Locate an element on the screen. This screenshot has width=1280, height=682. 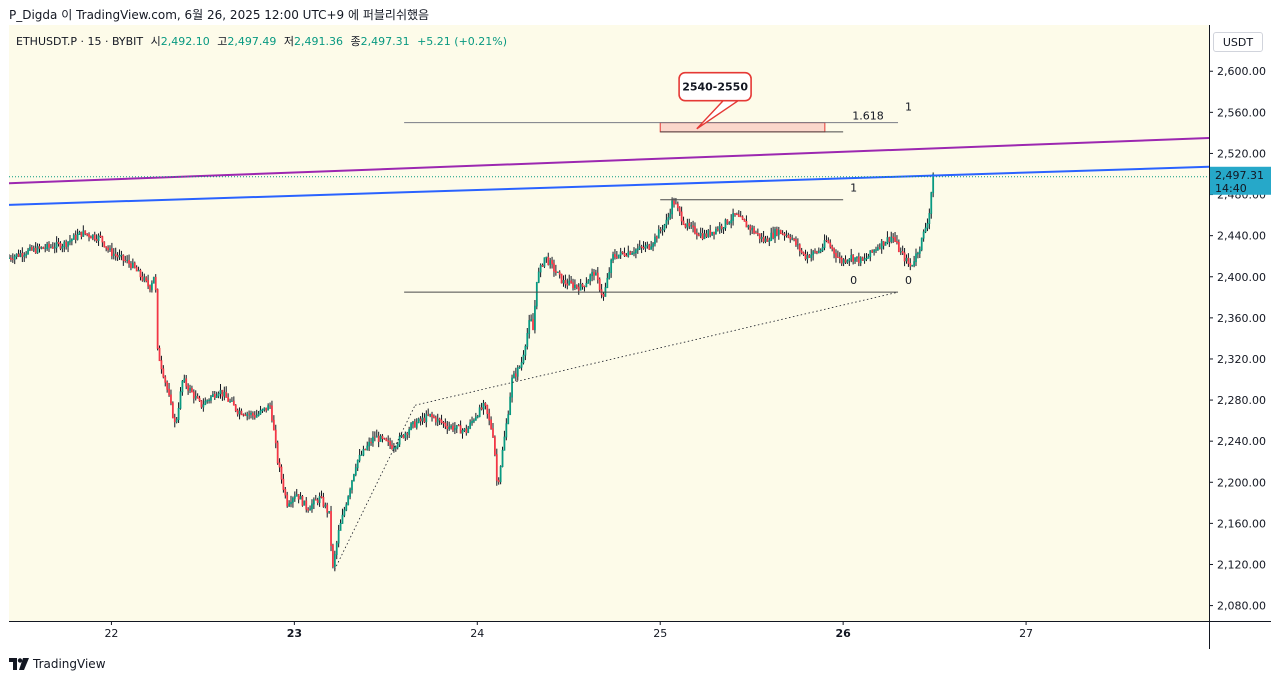
callout-text: 2540-2550 is located at coordinates (715, 87).